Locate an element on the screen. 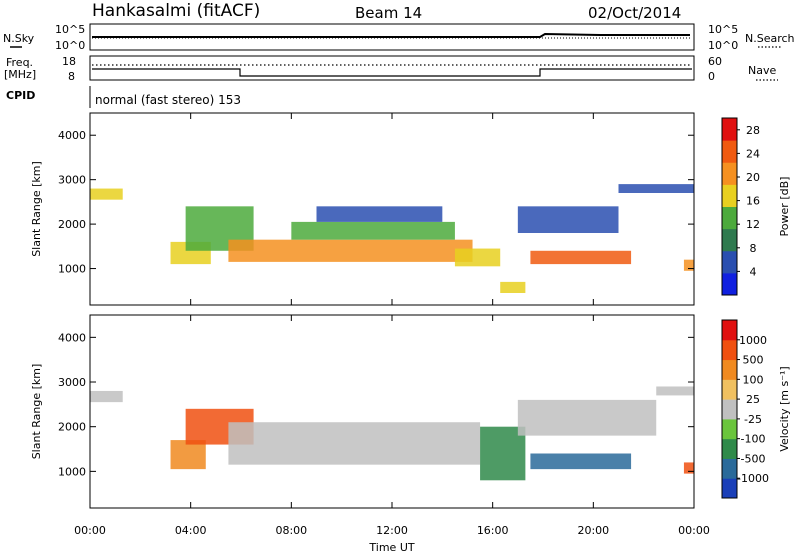 The height and width of the screenshot is (554, 800). noise-tick-right-bottom: 10^0 is located at coordinates (723, 45).